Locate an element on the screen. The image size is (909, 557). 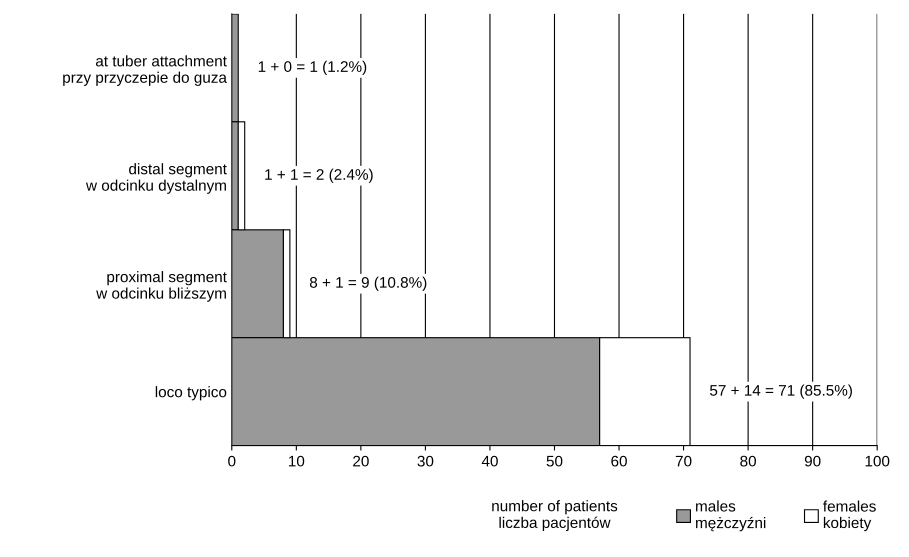
total-label: 1 + 1 = 2 (2.4%) is located at coordinates (319, 175).